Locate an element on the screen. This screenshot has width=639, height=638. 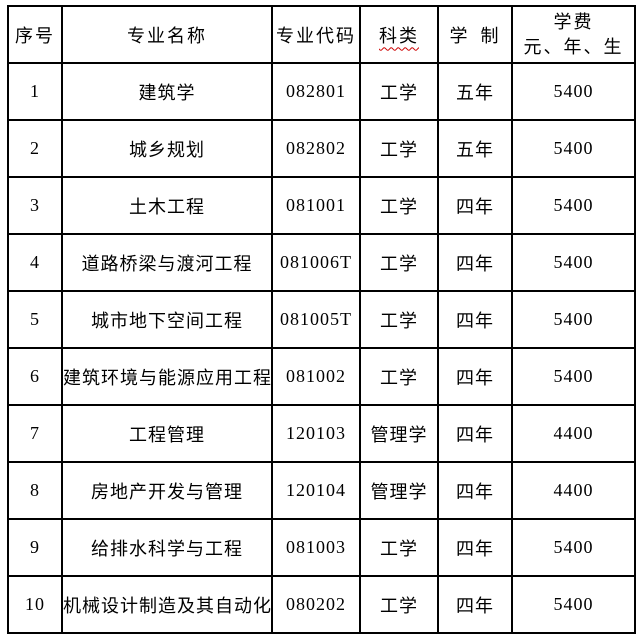
cell-no: 2 is located at coordinates (35, 148).